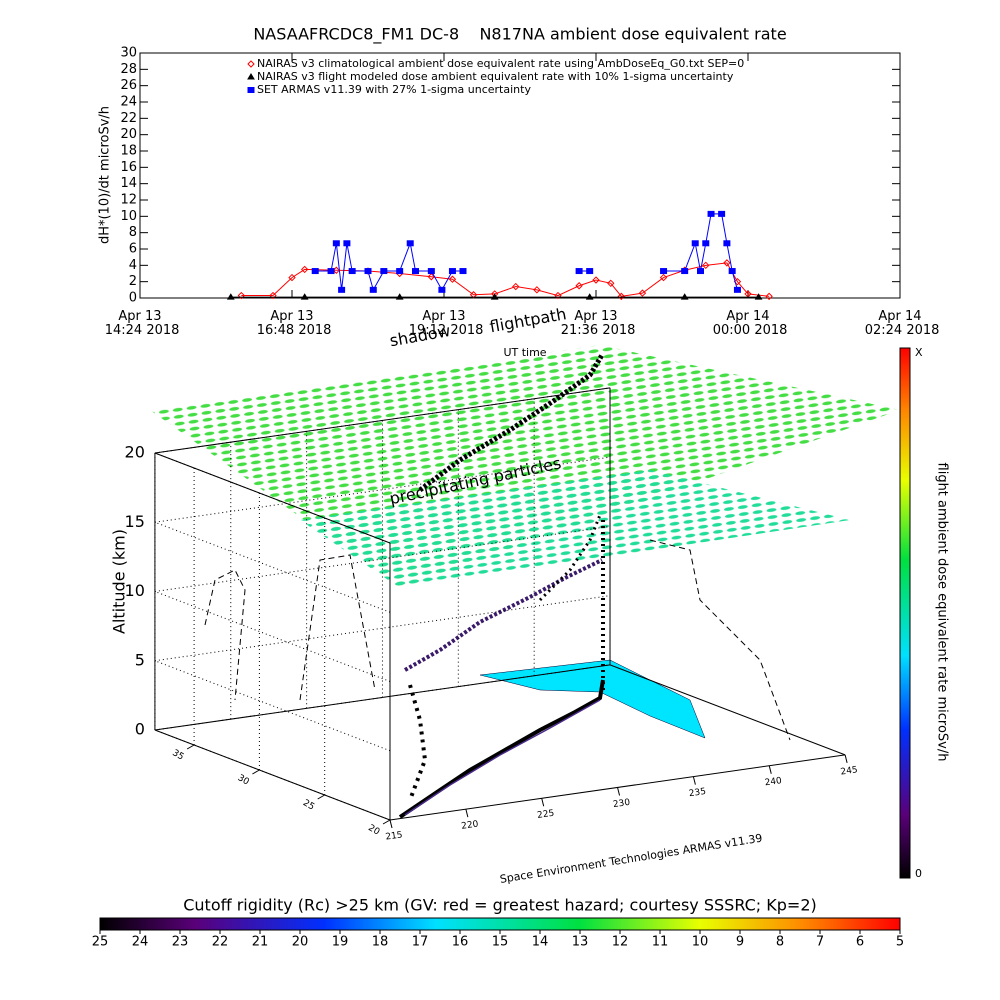 The width and height of the screenshot is (1000, 1000). Describe the element at coordinates (900, 942) in the screenshot. I see `rigidity-tick-label: 5` at that location.